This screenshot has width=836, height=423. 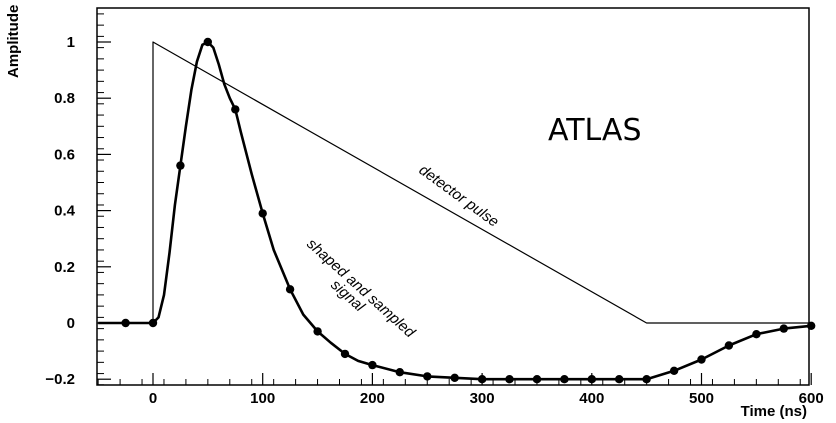 What do you see at coordinates (71, 42) in the screenshot?
I see `y-tick-label: 1` at bounding box center [71, 42].